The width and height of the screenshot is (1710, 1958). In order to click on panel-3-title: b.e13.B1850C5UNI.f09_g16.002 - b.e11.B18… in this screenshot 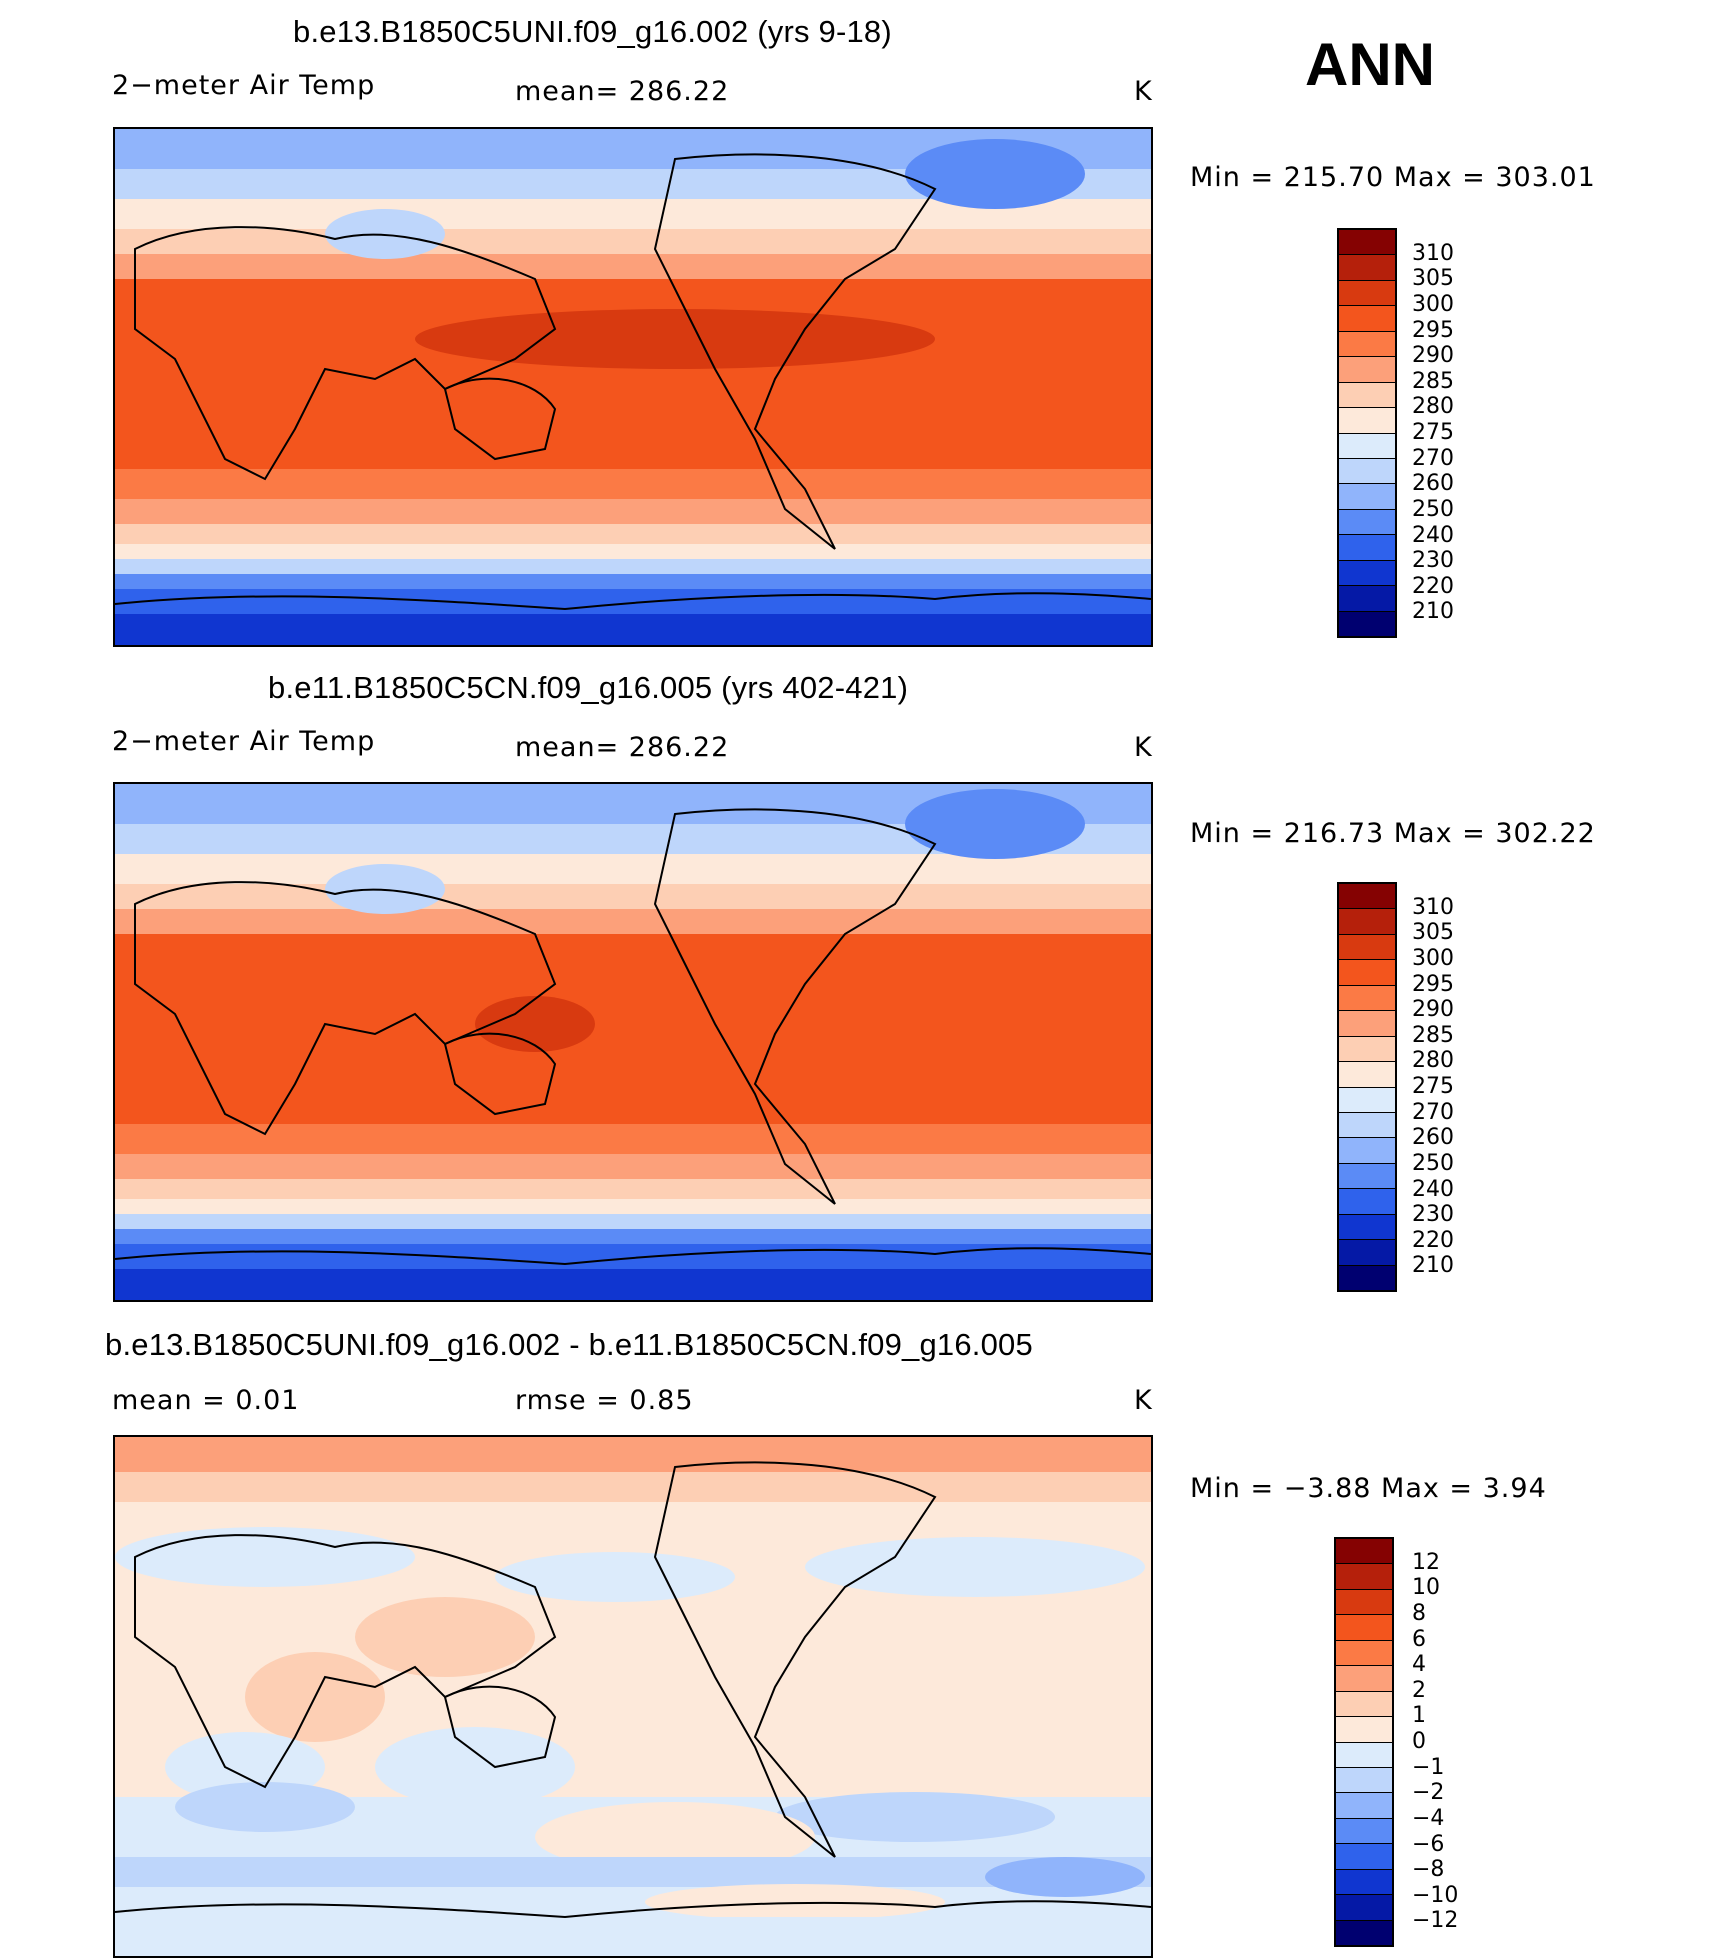, I will do `click(569, 1344)`.